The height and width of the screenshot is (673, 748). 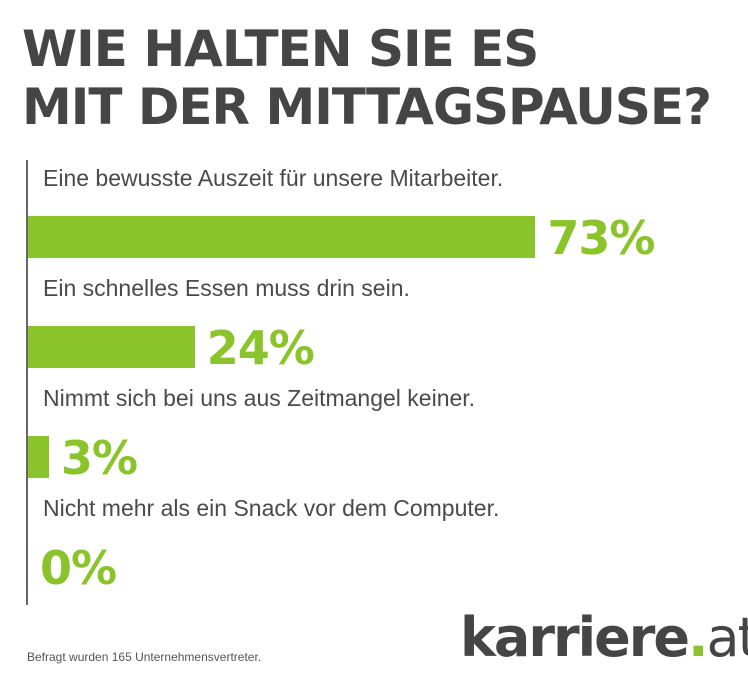 What do you see at coordinates (27, 382) in the screenshot?
I see `y-axis-line` at bounding box center [27, 382].